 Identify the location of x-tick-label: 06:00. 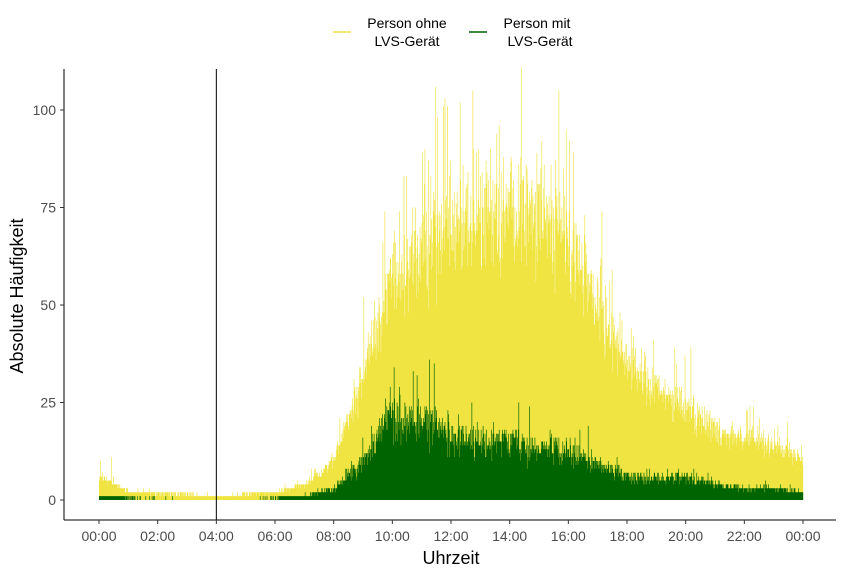
(274, 536).